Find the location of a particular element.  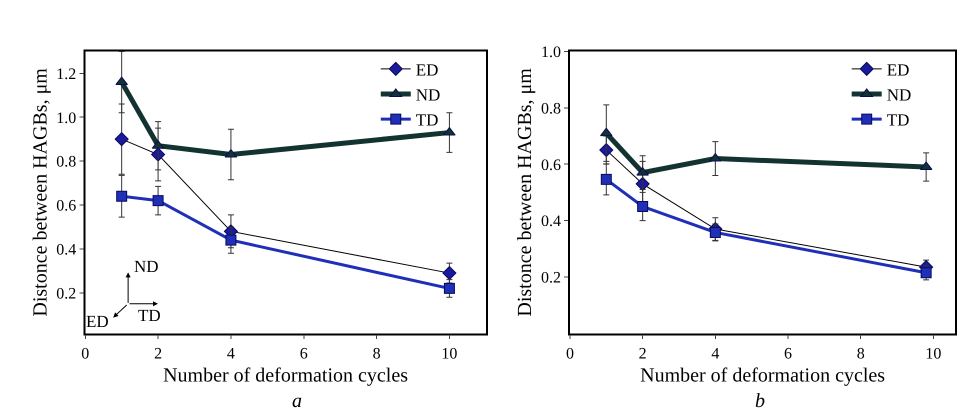

annotation: ND is located at coordinates (146, 266).